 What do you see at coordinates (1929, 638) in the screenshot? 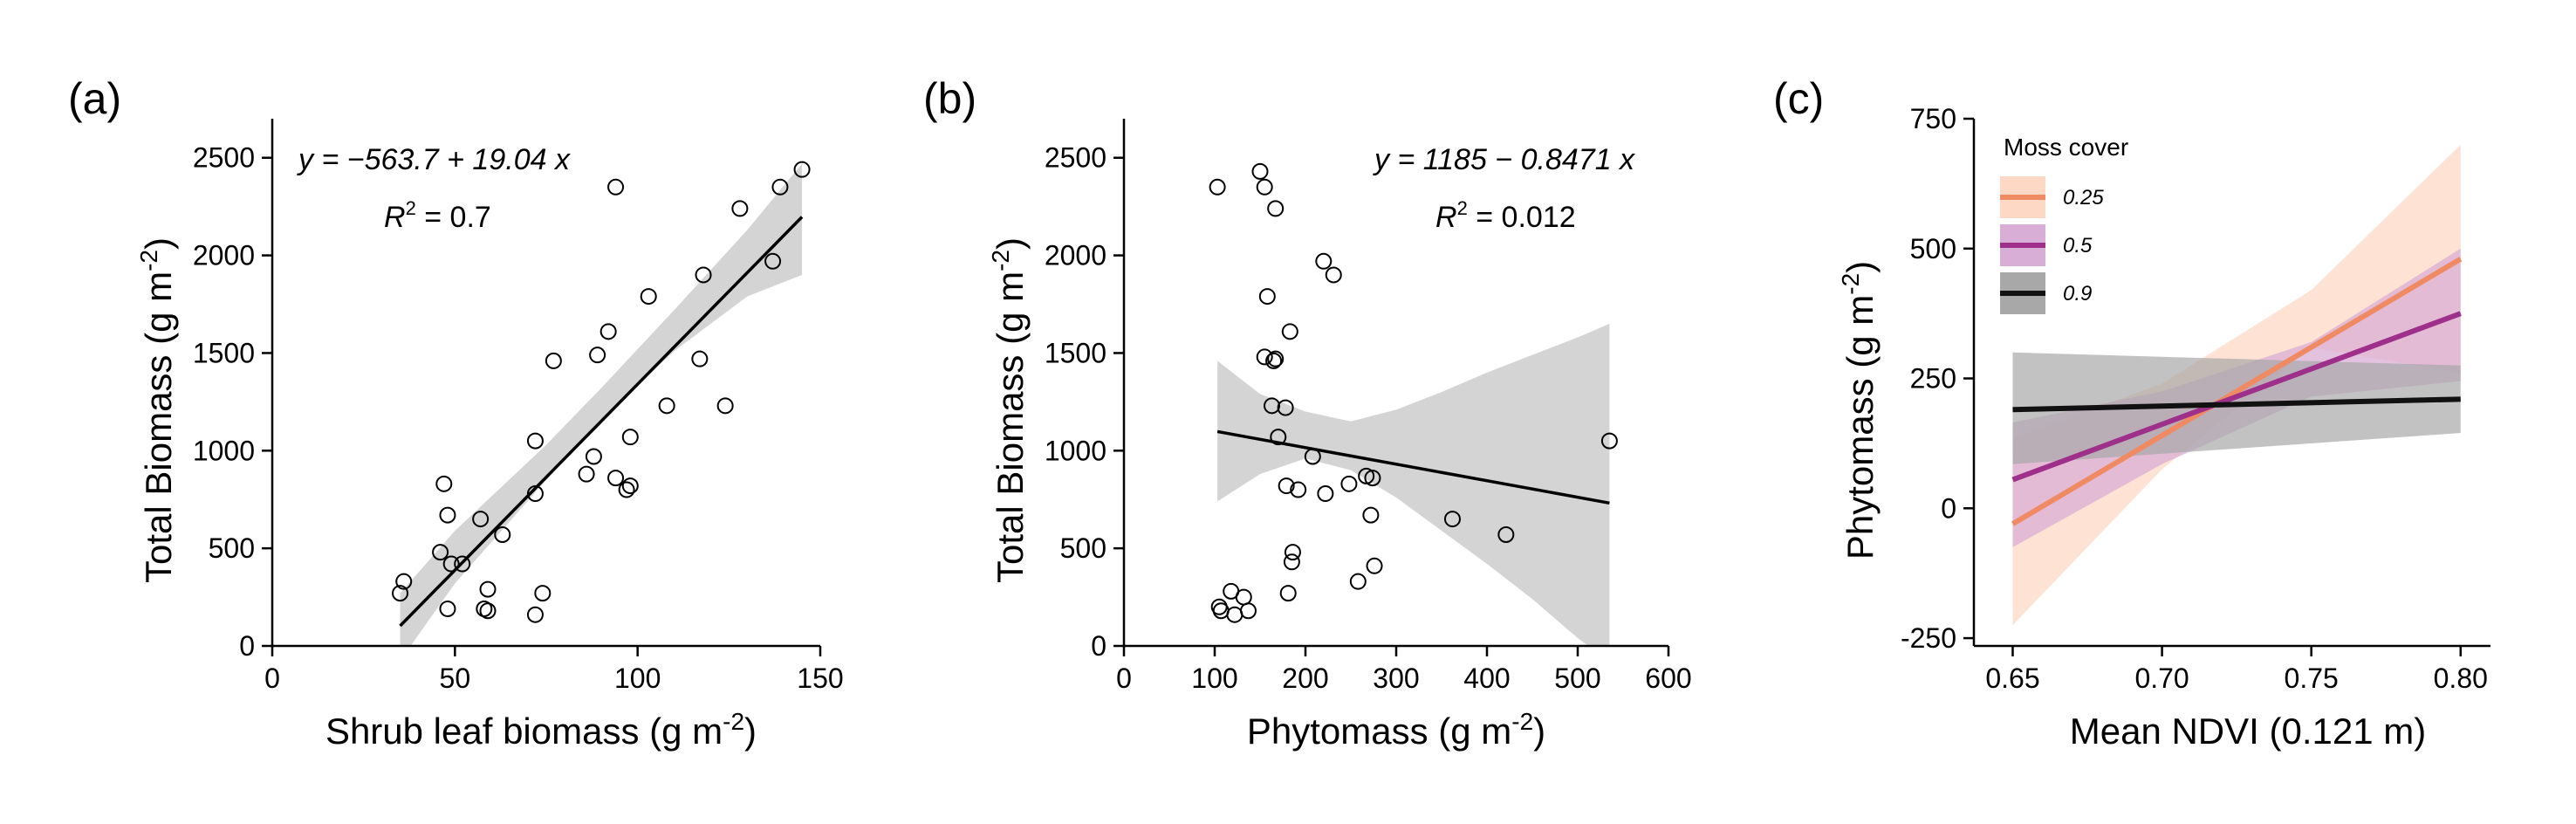
I see `panel-c-y-tick-label: -250` at bounding box center [1929, 638].